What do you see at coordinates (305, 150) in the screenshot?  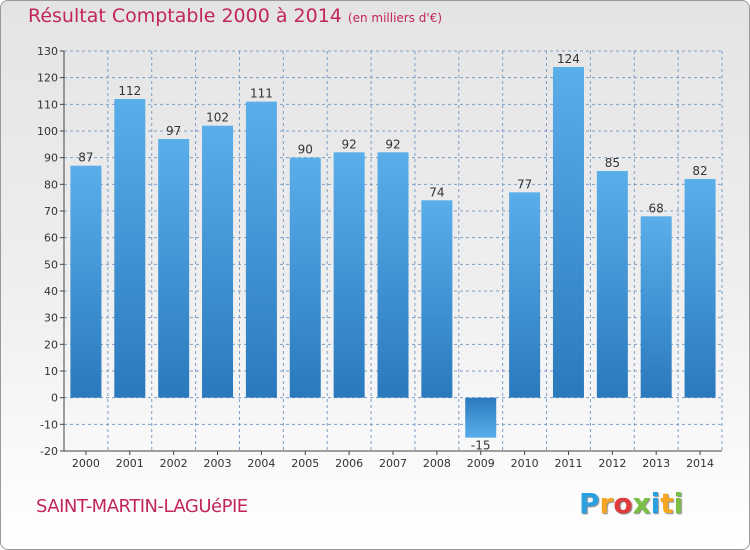 I see `bar-value-label: 90` at bounding box center [305, 150].